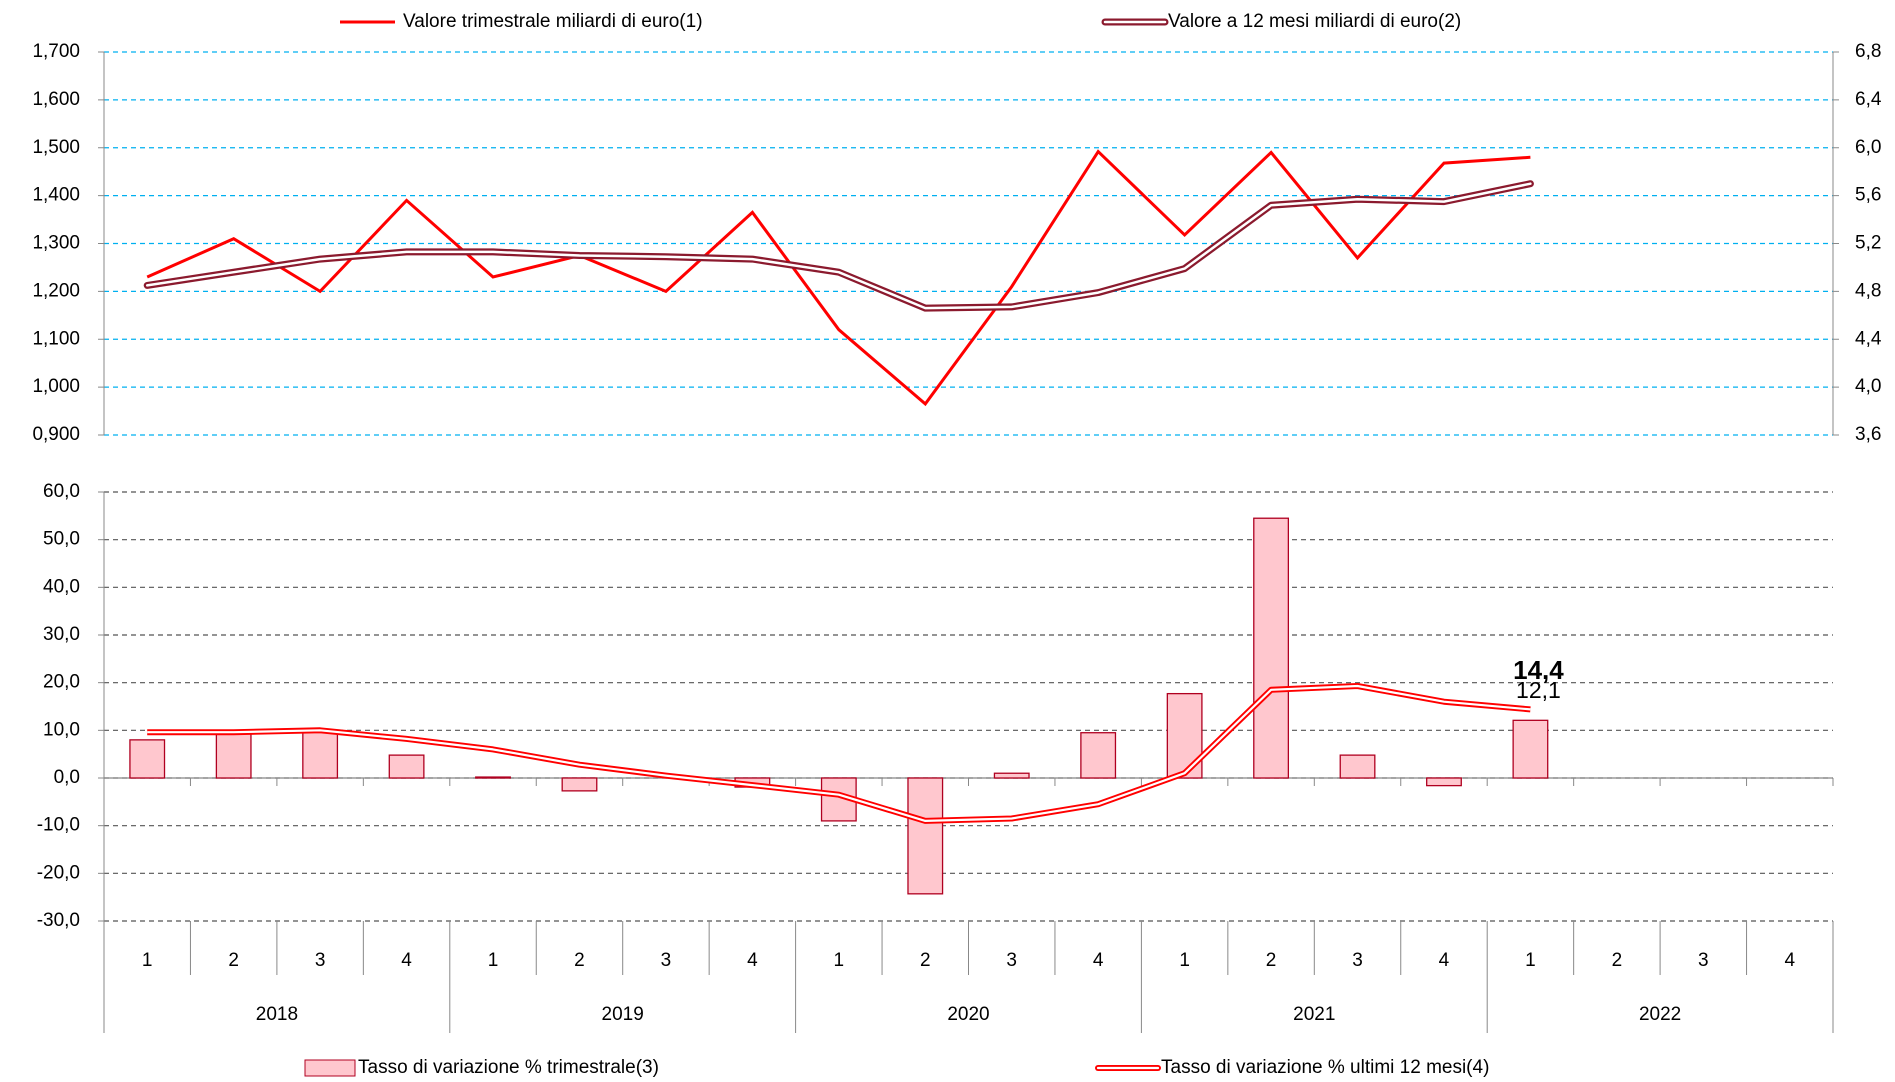 The width and height of the screenshot is (1895, 1082). What do you see at coordinates (1314, 21) in the screenshot?
I see `legend-label: Valore a 12 mesi miliardi di euro(2)` at bounding box center [1314, 21].